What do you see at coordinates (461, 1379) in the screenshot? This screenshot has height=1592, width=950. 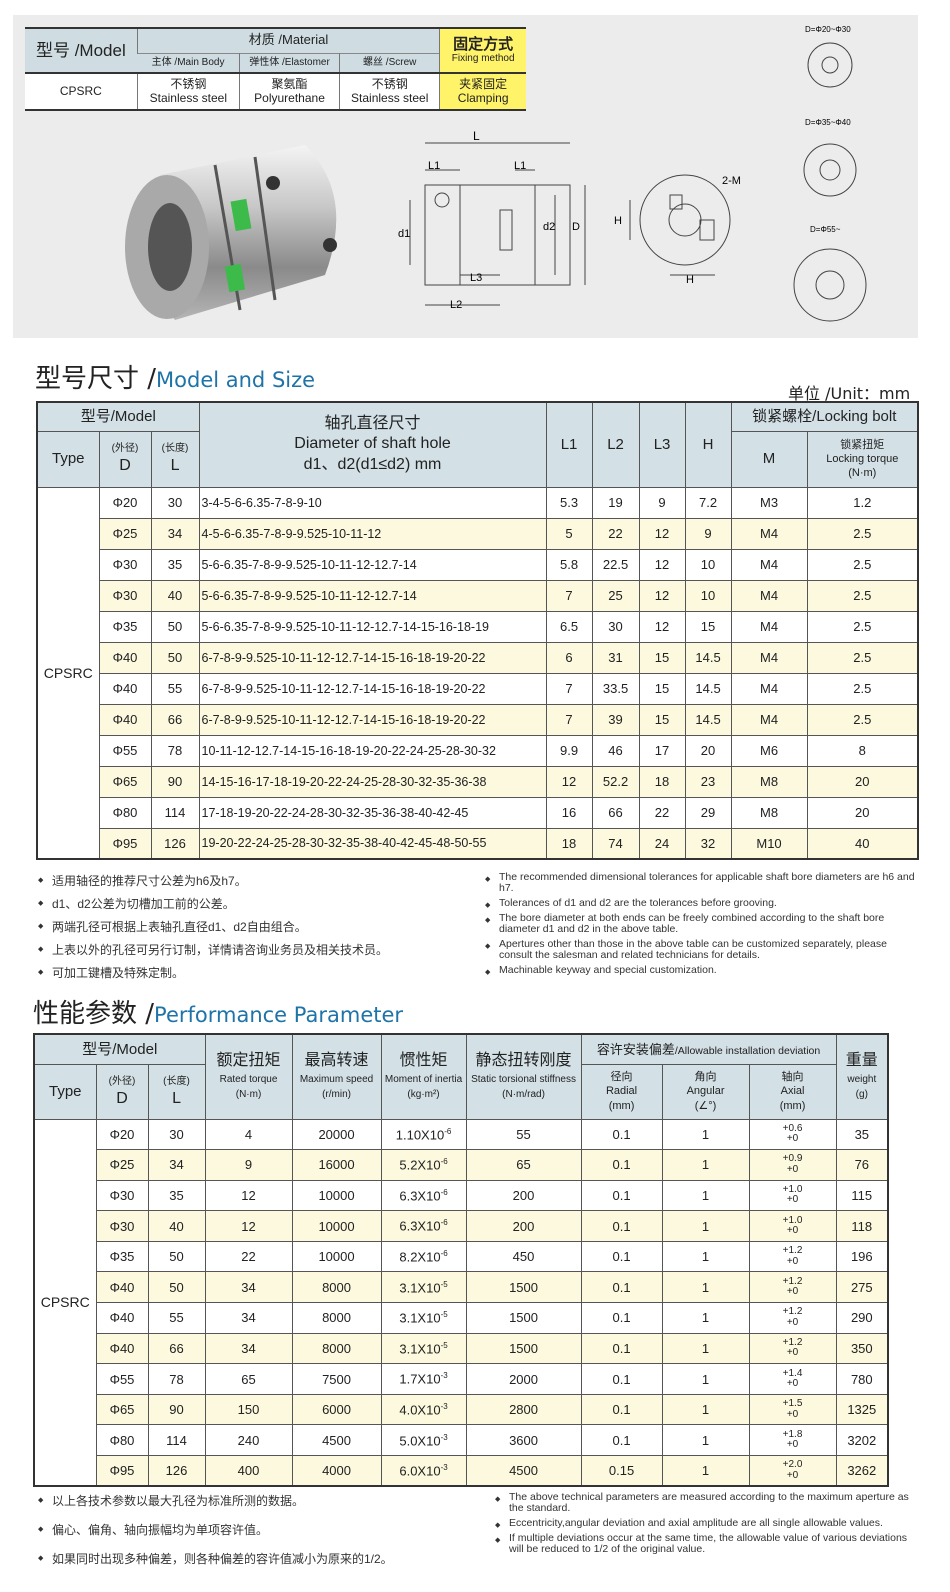 I see `table-row: Φ55 78 65 7500 1.7X10-3 2000 0.1 1 +1.4 +0 780` at bounding box center [461, 1379].